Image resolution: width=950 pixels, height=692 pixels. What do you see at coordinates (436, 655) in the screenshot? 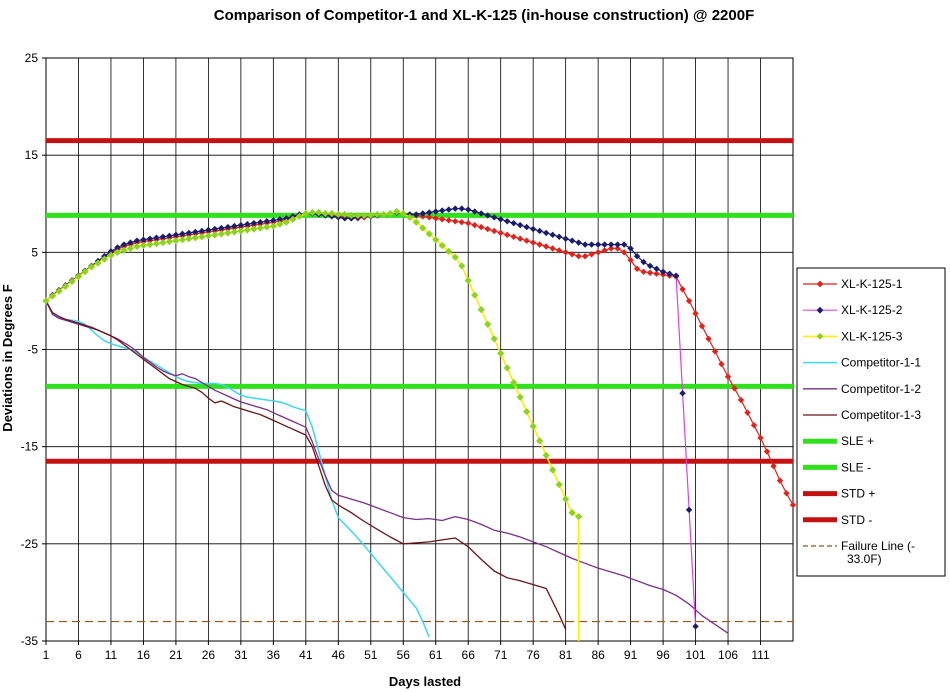
I see `x-tick-label: 61` at bounding box center [436, 655].